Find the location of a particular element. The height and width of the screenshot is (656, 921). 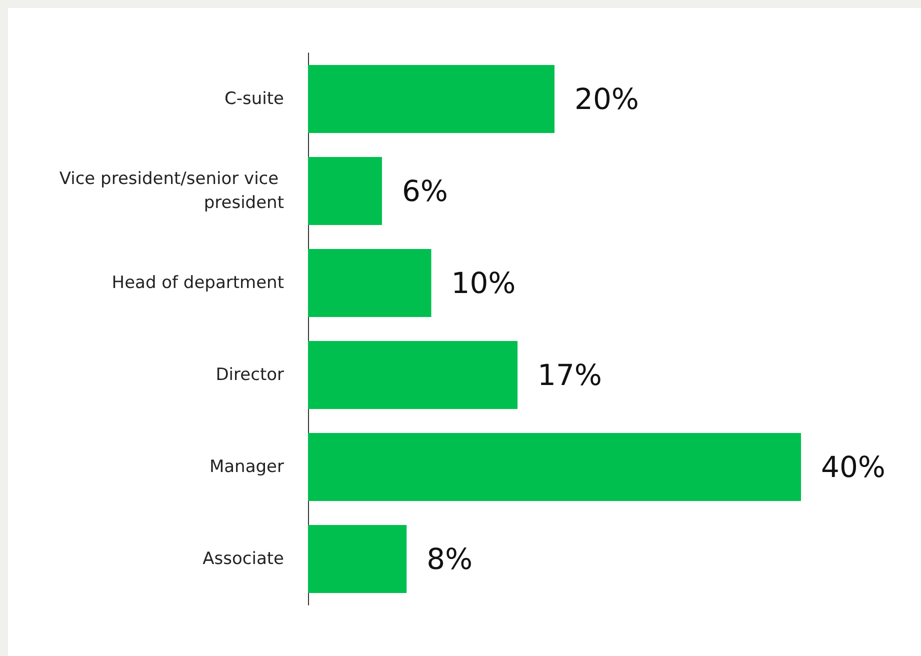

y-tick-label: Director is located at coordinates (250, 375).